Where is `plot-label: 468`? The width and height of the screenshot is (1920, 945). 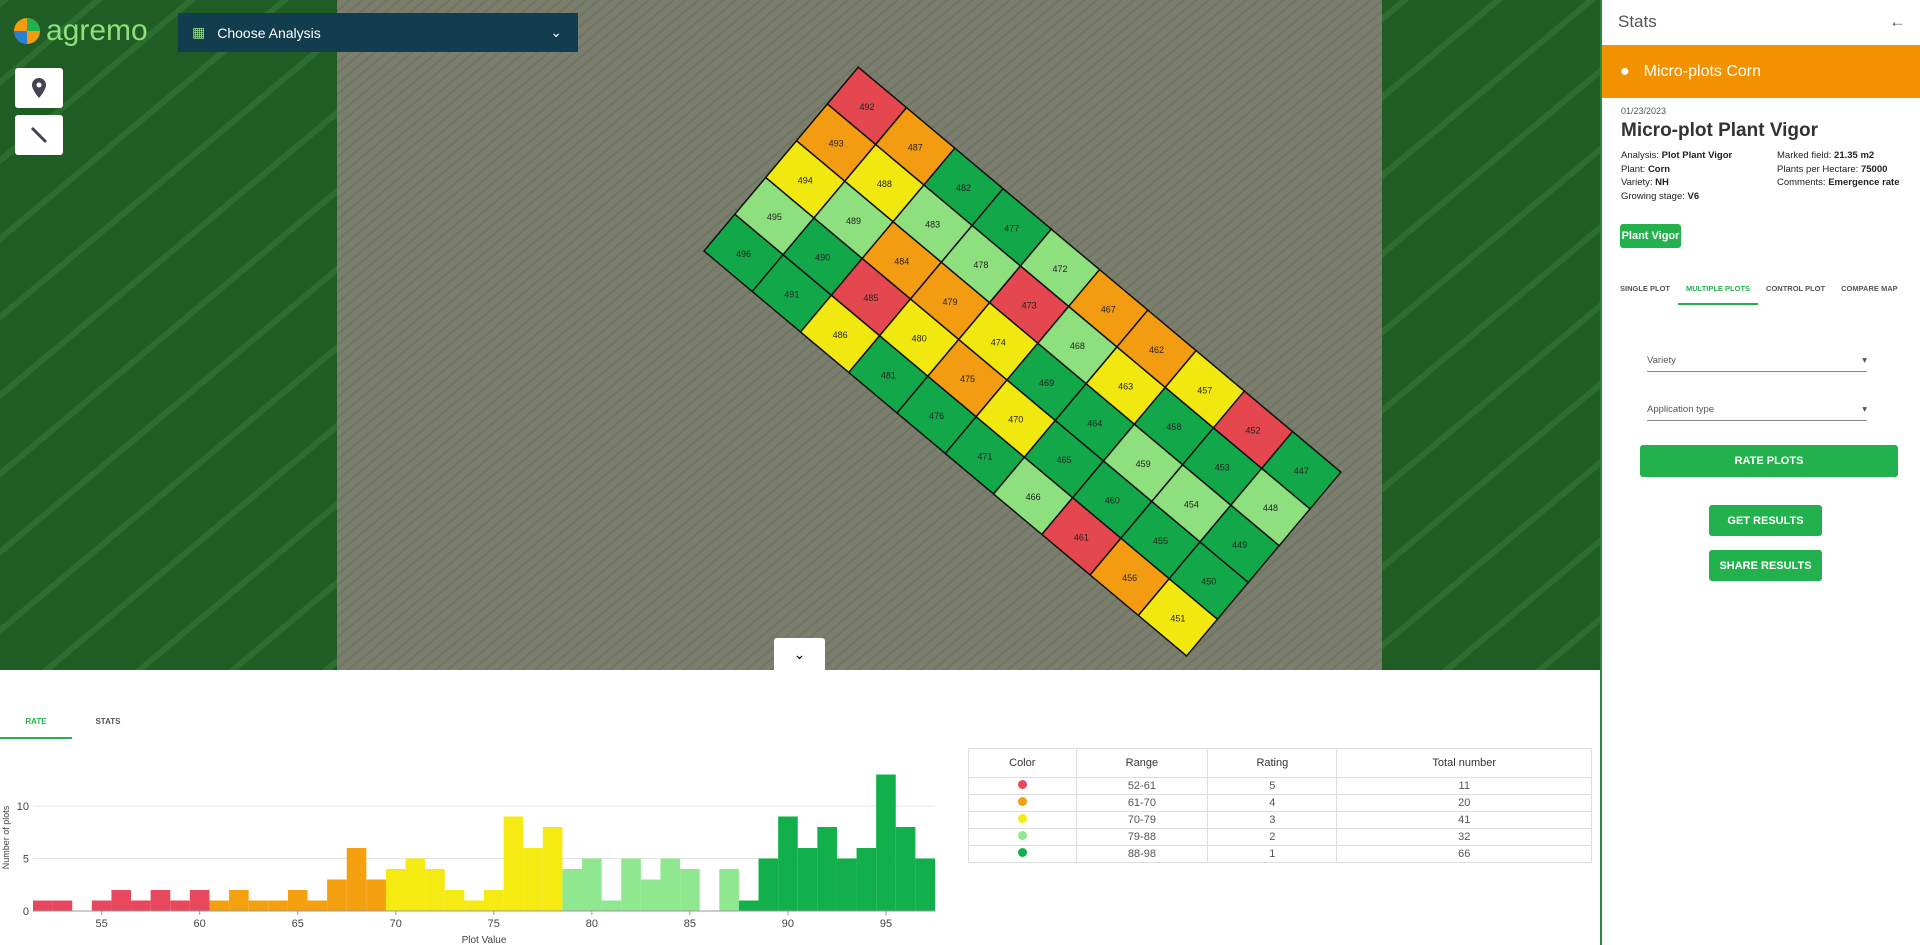 plot-label: 468 is located at coordinates (1077, 346).